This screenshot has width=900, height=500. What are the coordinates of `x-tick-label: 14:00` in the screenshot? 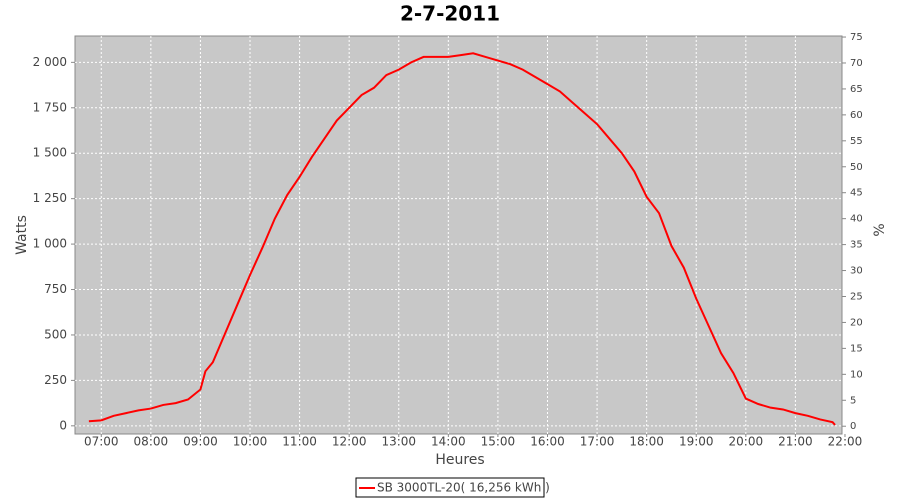 It's located at (448, 442).